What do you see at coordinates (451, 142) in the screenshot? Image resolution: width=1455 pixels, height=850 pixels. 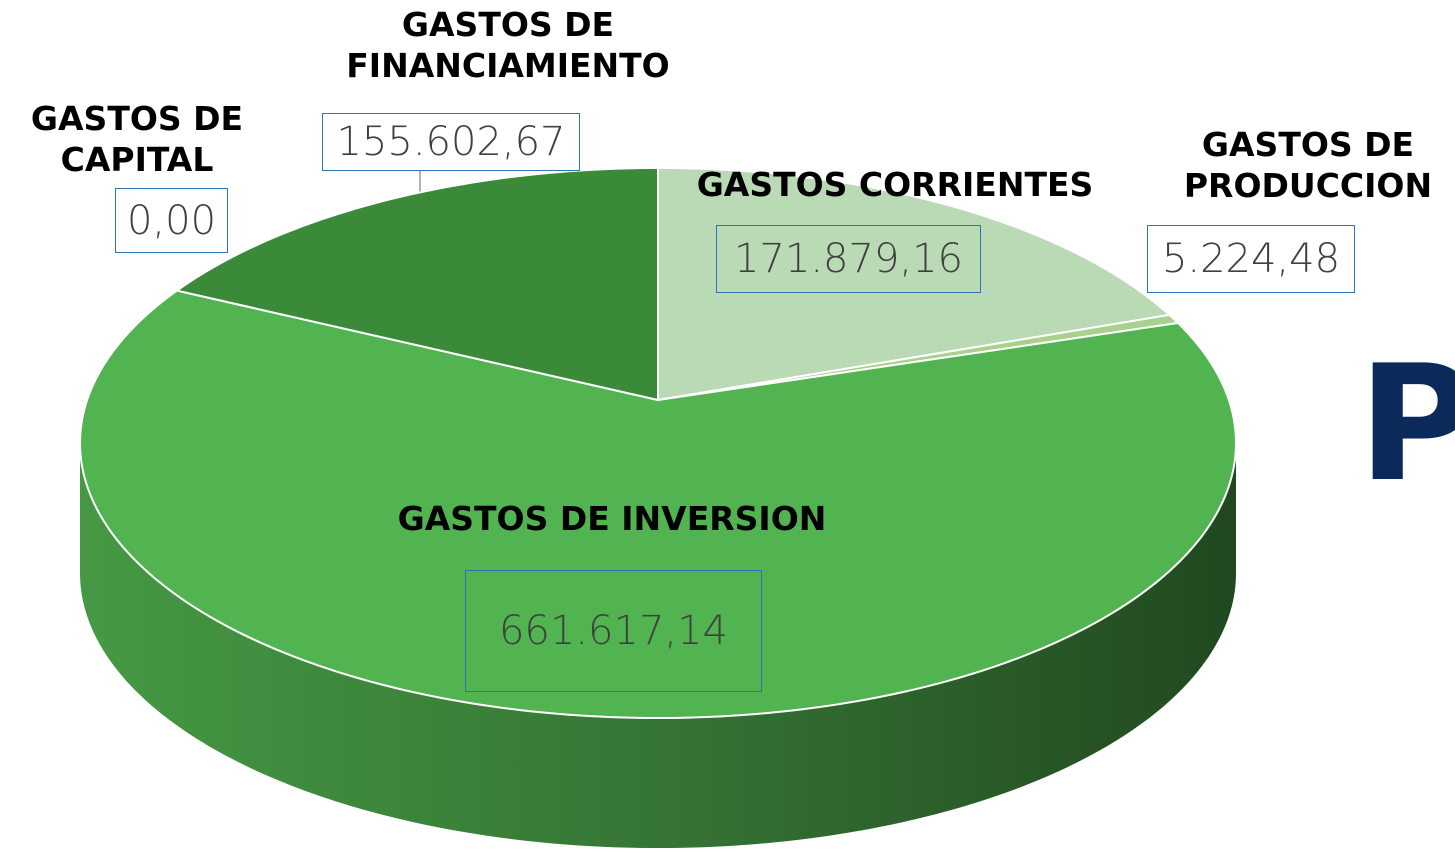 I see `value-box: 155.602,67` at bounding box center [451, 142].